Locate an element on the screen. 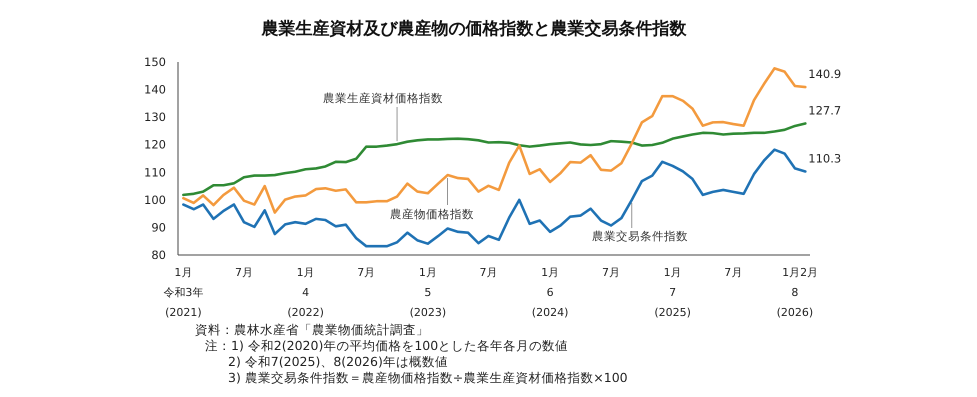 The height and width of the screenshot is (397, 977). y-tick-label: 150 is located at coordinates (155, 62).